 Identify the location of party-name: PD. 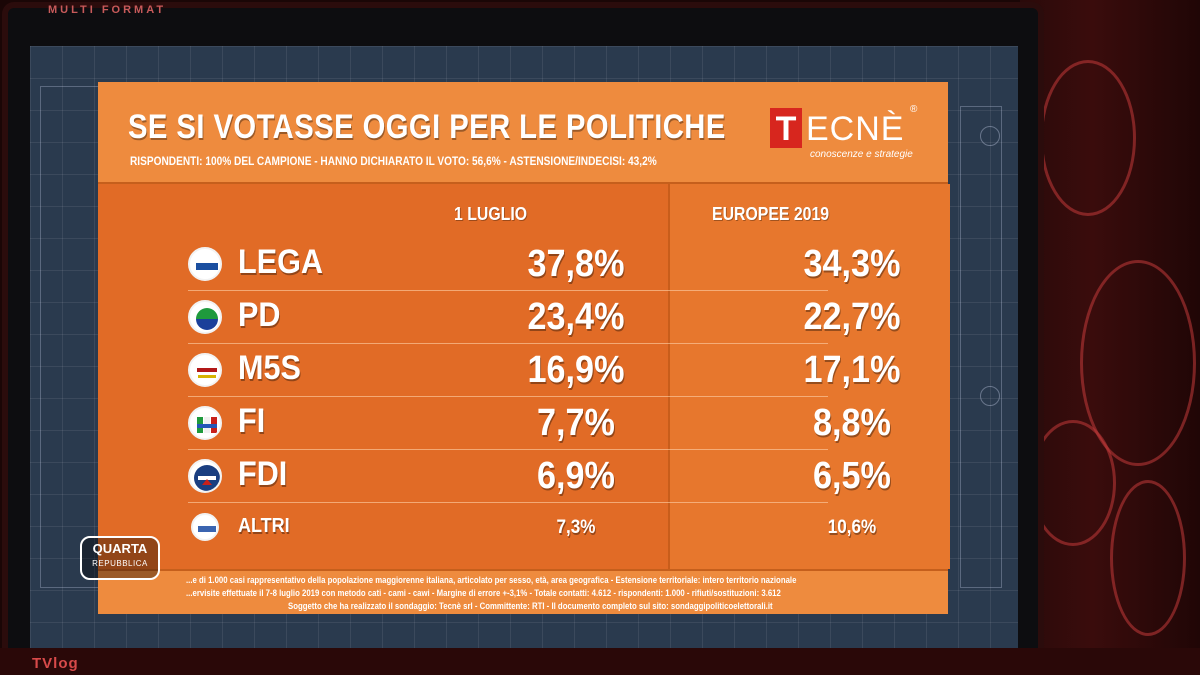
(259, 315).